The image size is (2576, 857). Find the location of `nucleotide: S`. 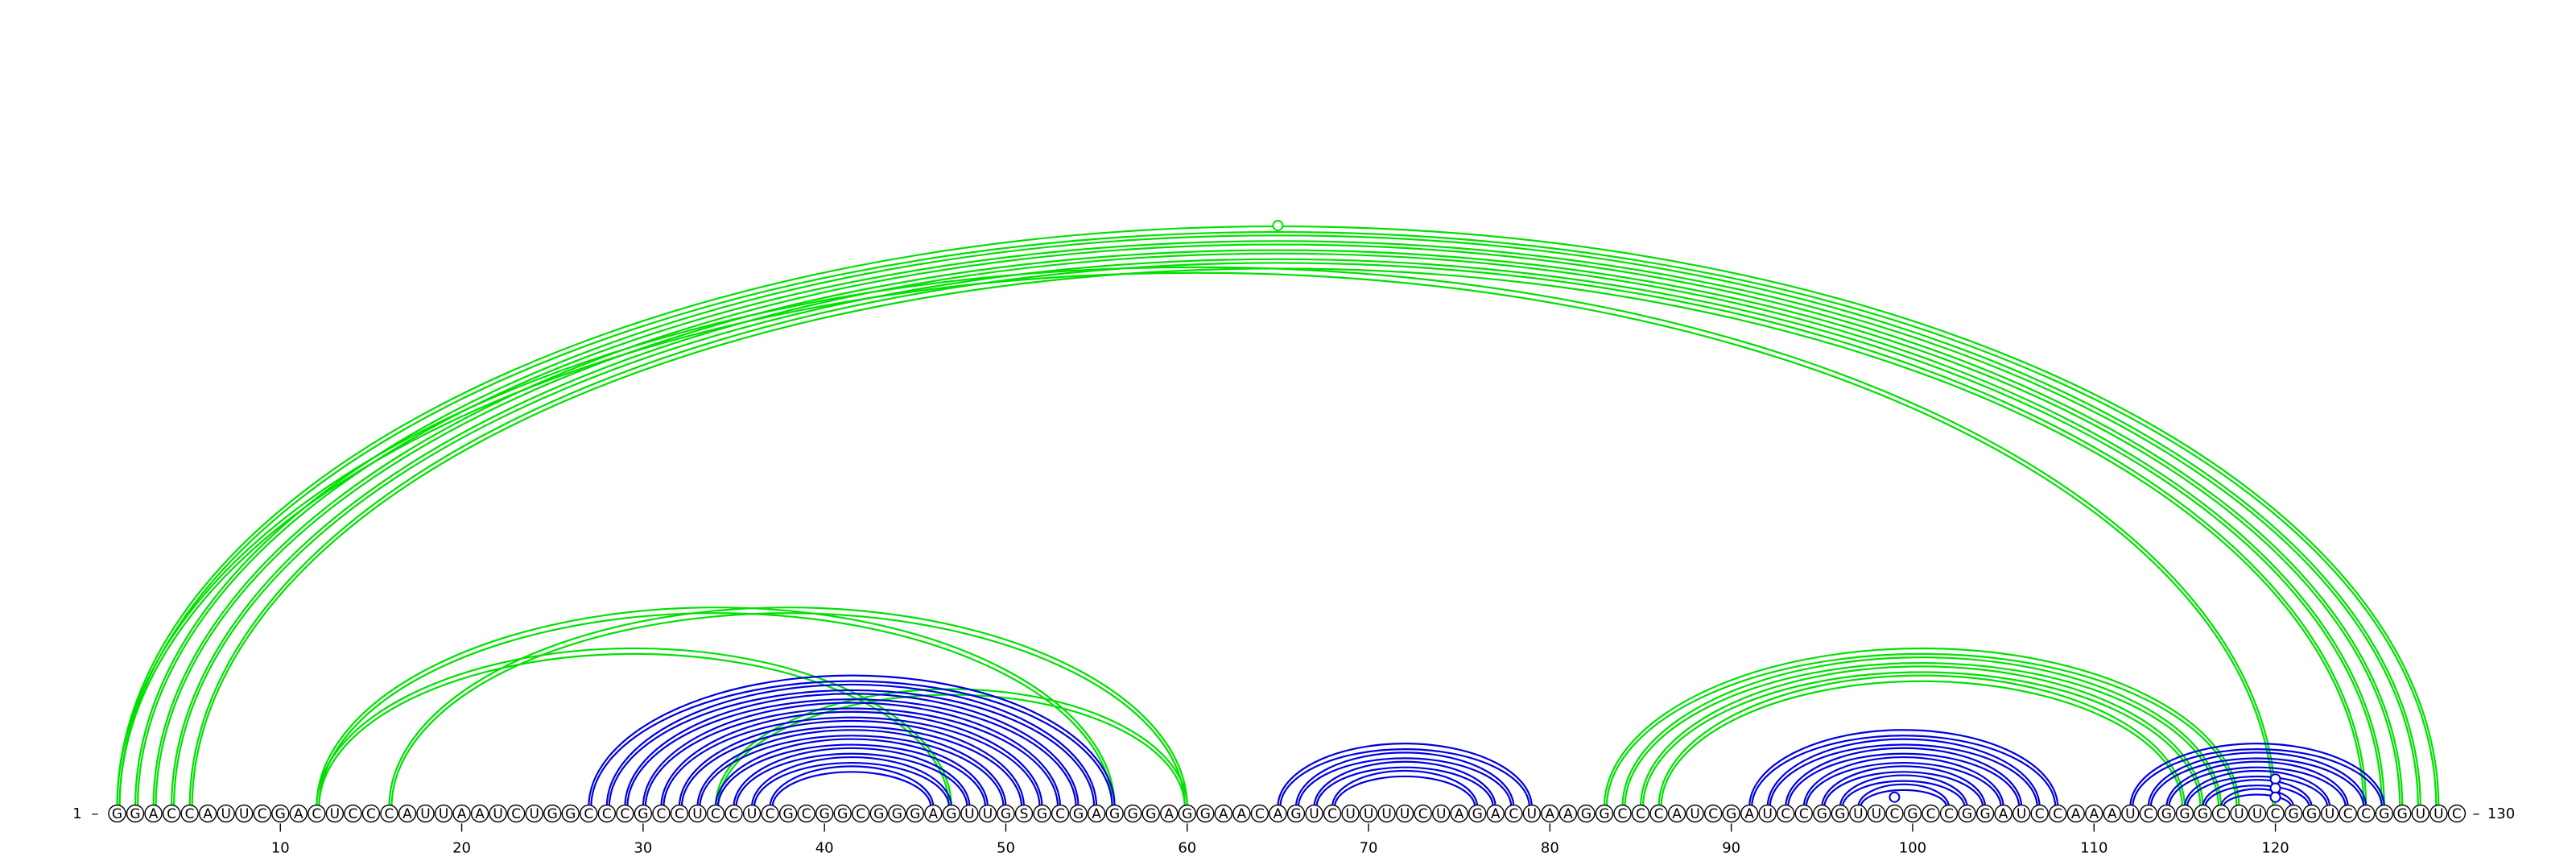

nucleotide: S is located at coordinates (1024, 813).